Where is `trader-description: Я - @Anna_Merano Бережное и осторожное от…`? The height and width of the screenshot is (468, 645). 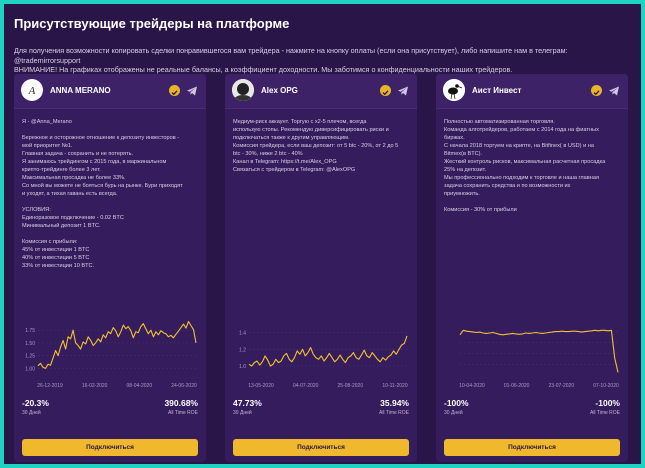 trader-description: Я - @Anna_Merano Бережное и осторожное от… is located at coordinates (110, 194).